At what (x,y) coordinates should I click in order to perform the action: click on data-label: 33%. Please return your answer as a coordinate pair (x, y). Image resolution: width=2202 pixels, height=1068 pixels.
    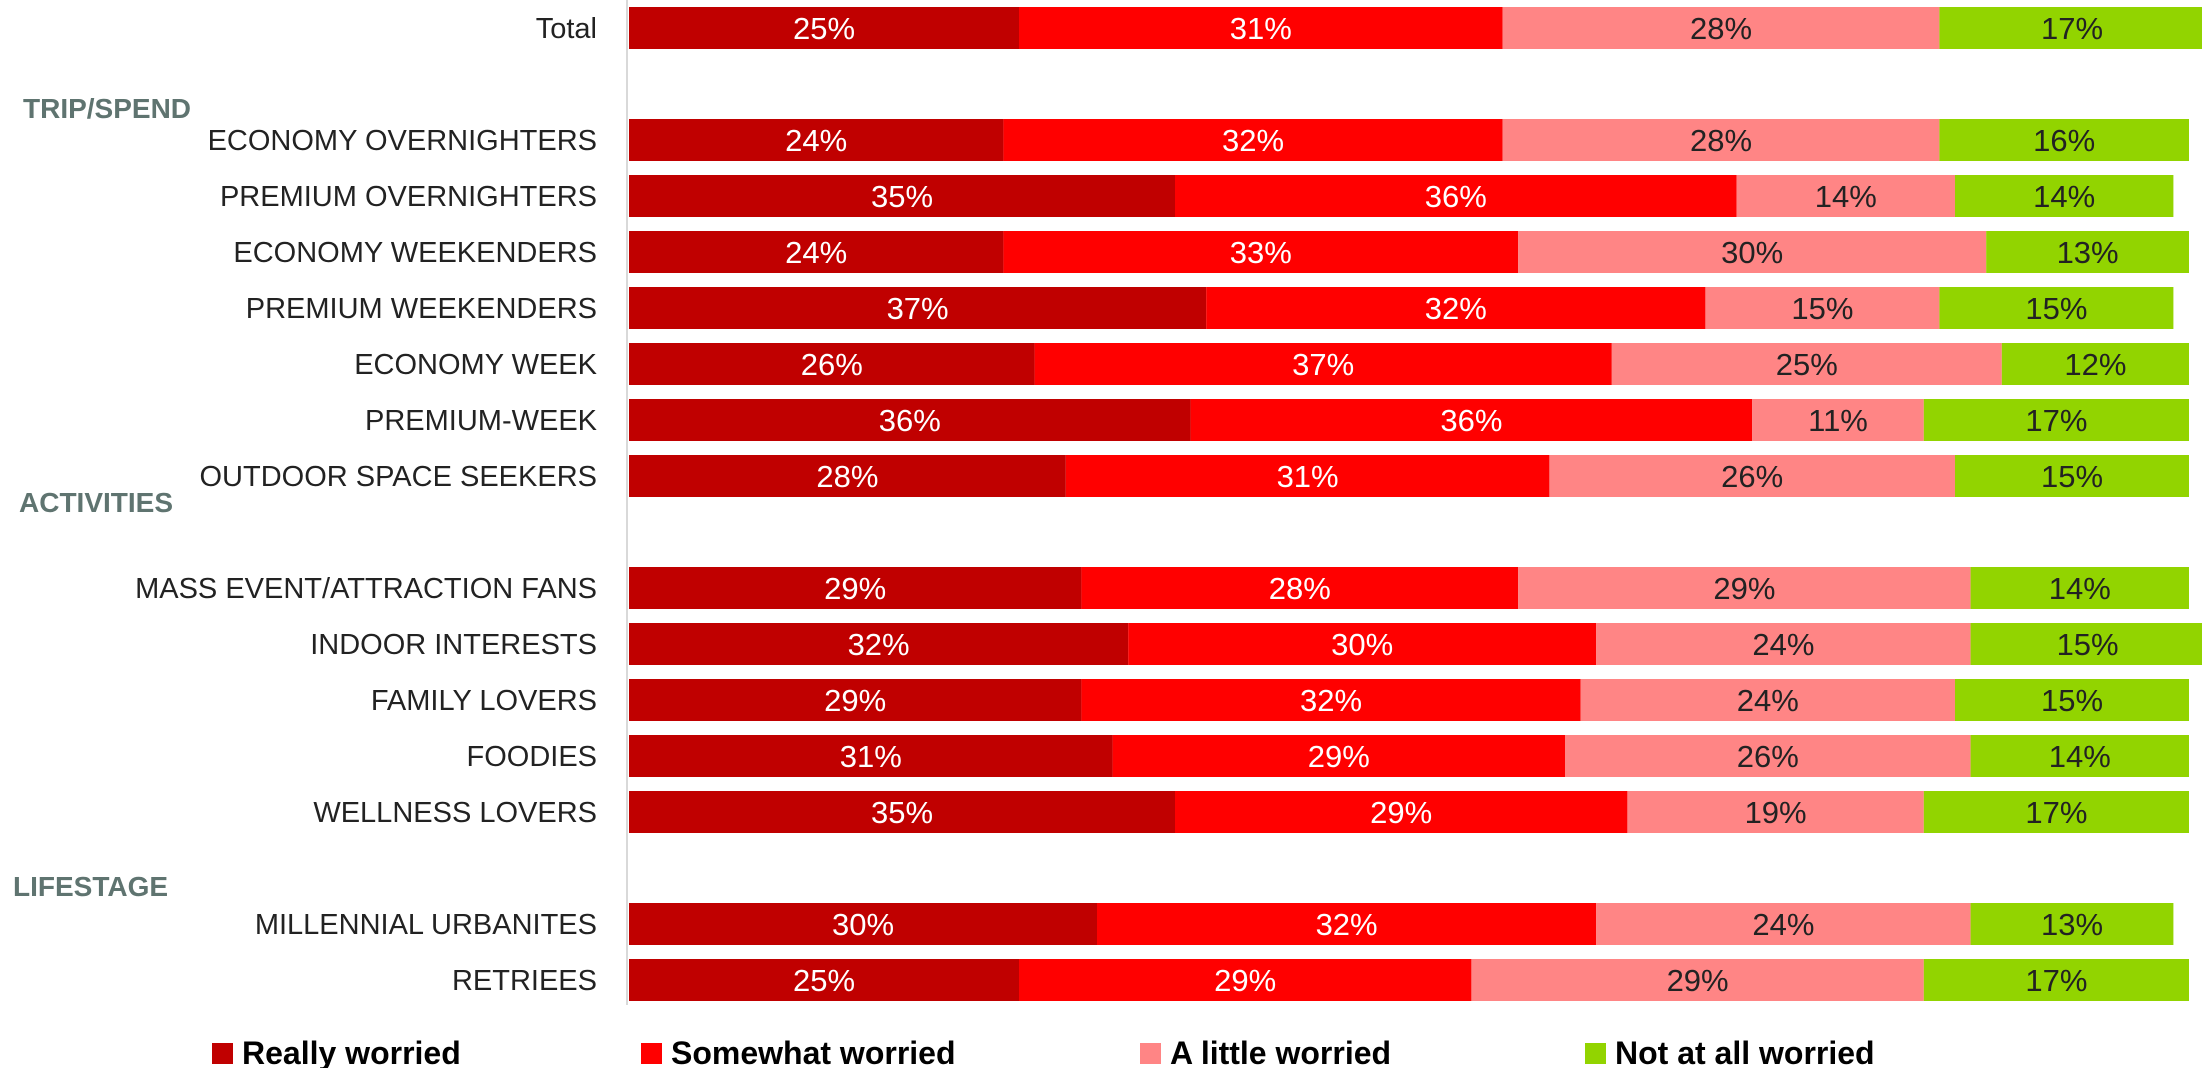
    Looking at the image, I should click on (1261, 252).